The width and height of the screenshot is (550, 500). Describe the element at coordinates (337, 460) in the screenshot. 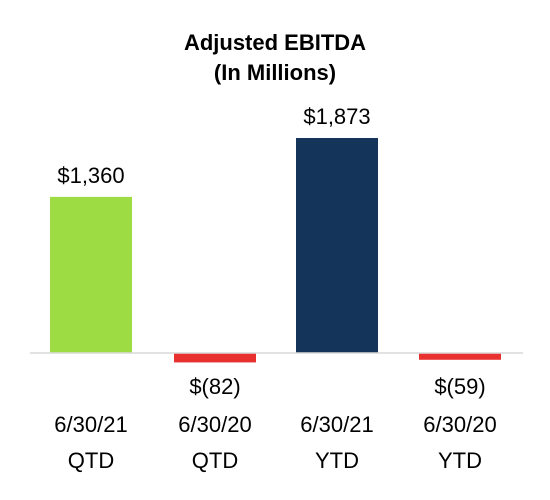

I see `category-label-2-line-1: YTD` at that location.